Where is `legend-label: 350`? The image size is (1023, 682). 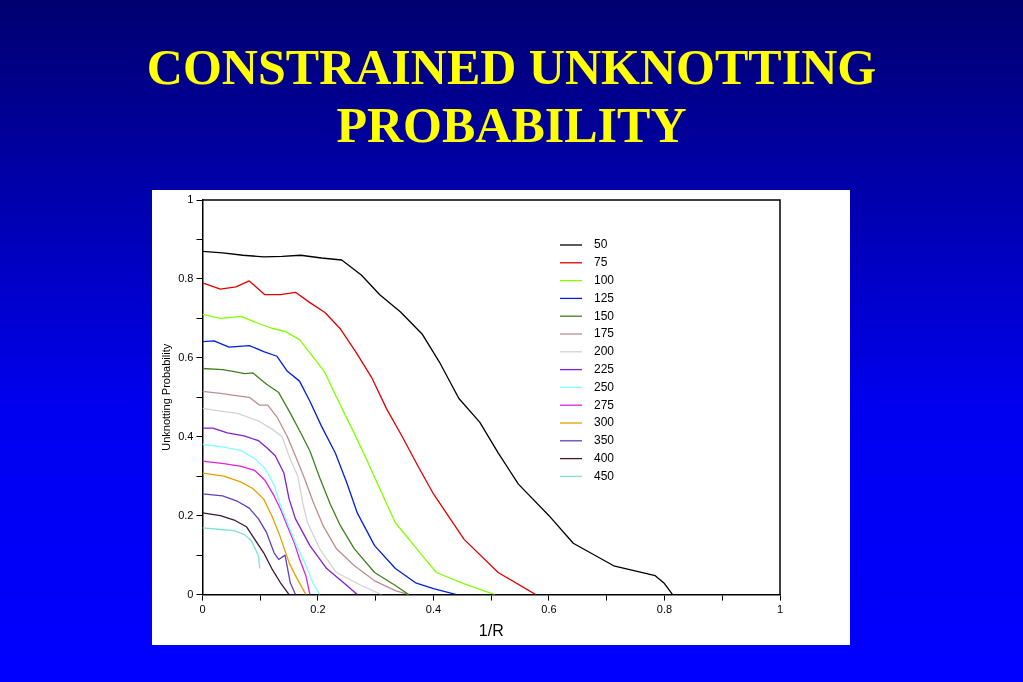
legend-label: 350 is located at coordinates (604, 440).